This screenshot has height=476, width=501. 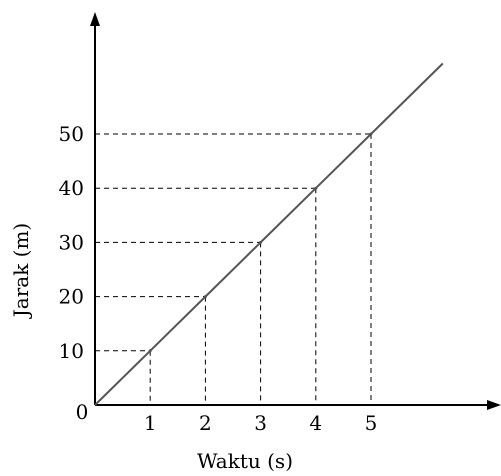 What do you see at coordinates (71, 188) in the screenshot?
I see `y-tick-label-40: 40` at bounding box center [71, 188].